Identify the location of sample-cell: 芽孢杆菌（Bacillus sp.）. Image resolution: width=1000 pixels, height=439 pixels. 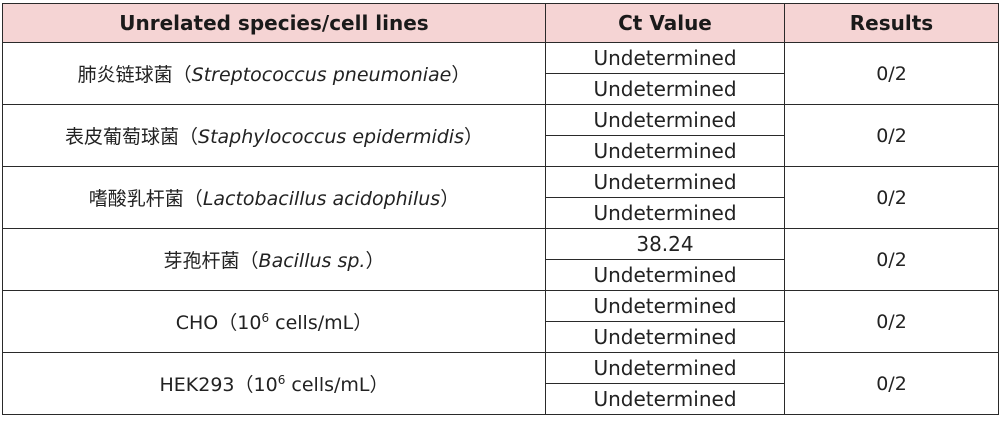
(274, 259).